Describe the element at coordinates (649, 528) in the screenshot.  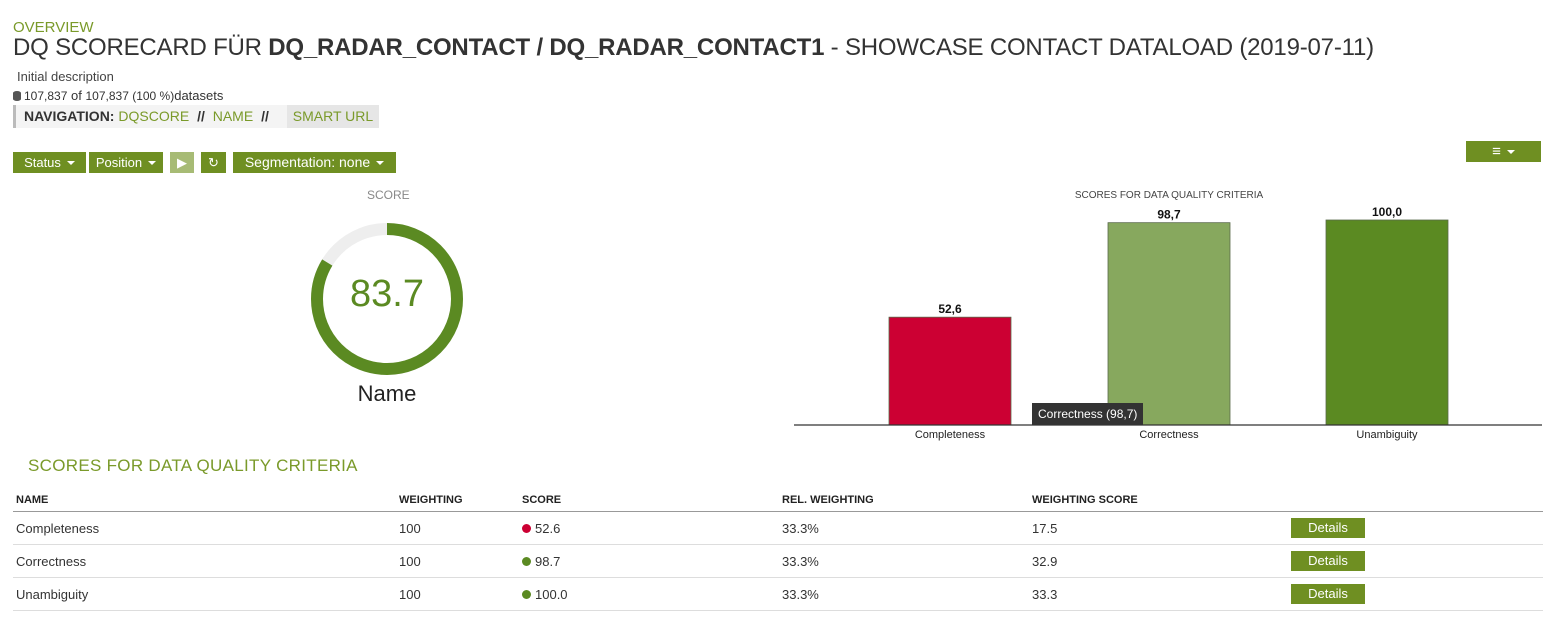
I see `cell-score: 52.6` at that location.